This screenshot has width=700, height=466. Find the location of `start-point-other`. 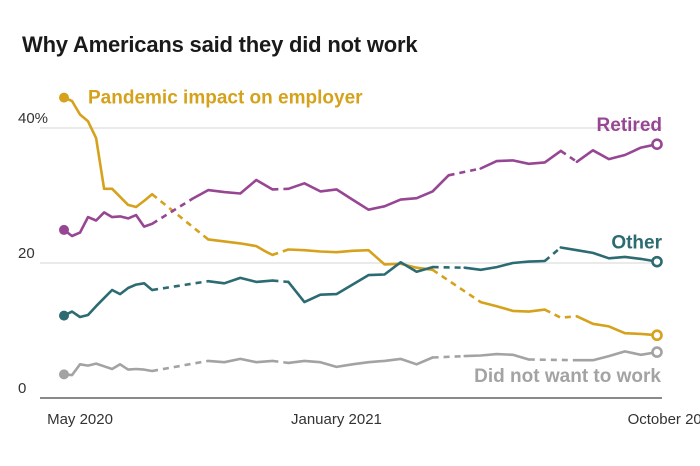

start-point-other is located at coordinates (64, 315).